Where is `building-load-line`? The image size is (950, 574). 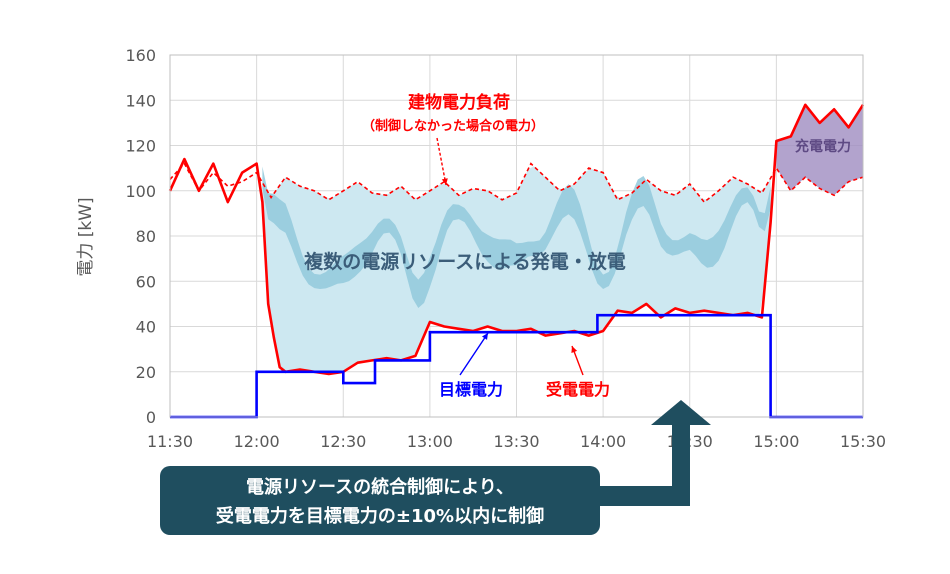 building-load-line is located at coordinates (516, 183).